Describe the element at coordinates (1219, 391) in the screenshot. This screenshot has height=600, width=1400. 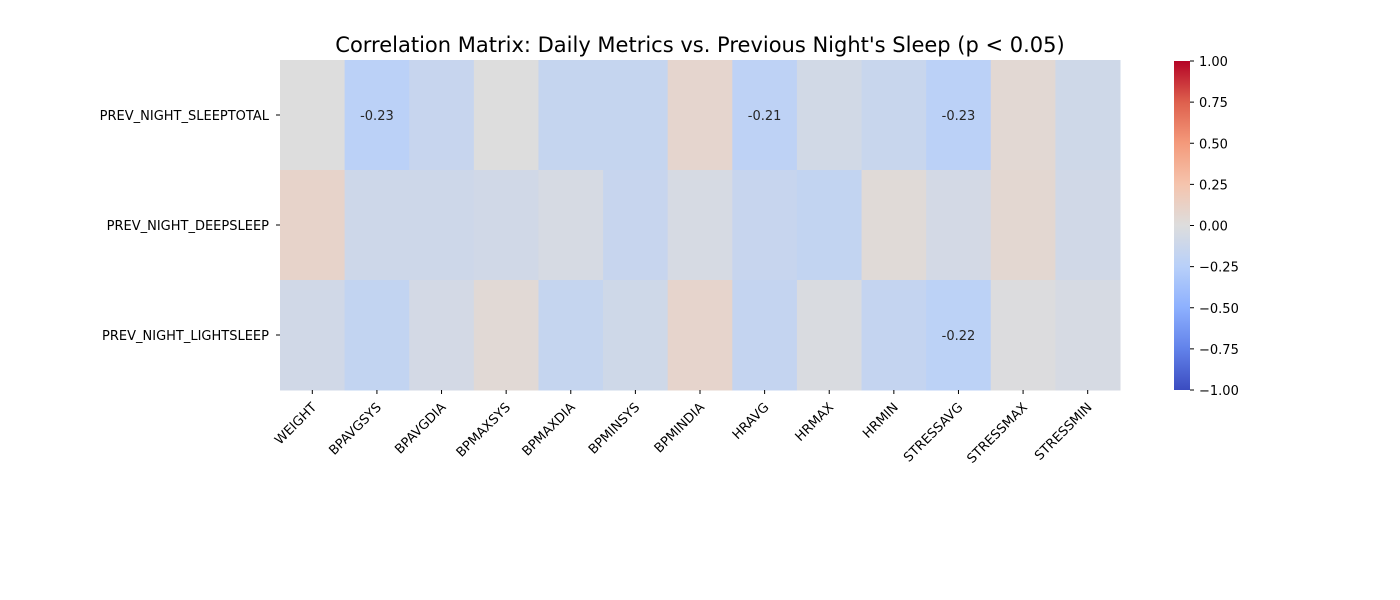
I see `colorbar-tick-label: −1.00` at that location.